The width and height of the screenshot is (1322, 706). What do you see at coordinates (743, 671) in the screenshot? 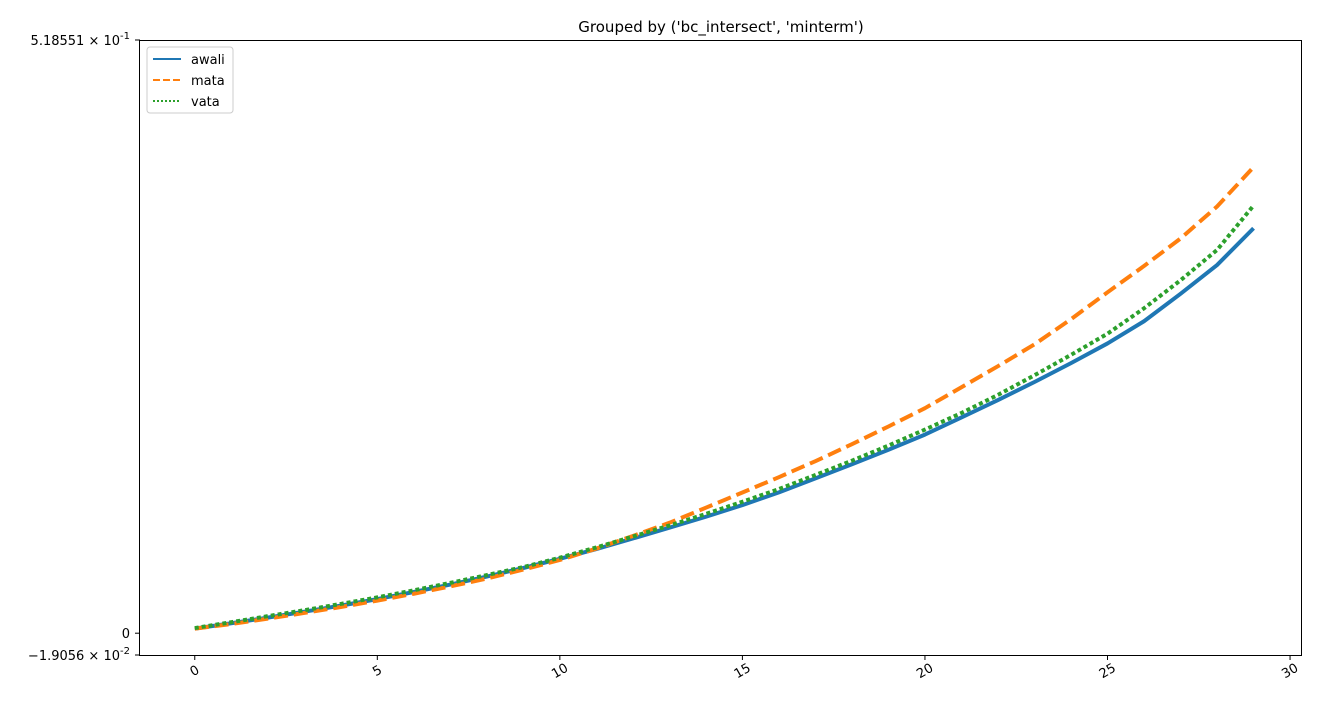
I see `x-tick-label: 15` at bounding box center [743, 671].